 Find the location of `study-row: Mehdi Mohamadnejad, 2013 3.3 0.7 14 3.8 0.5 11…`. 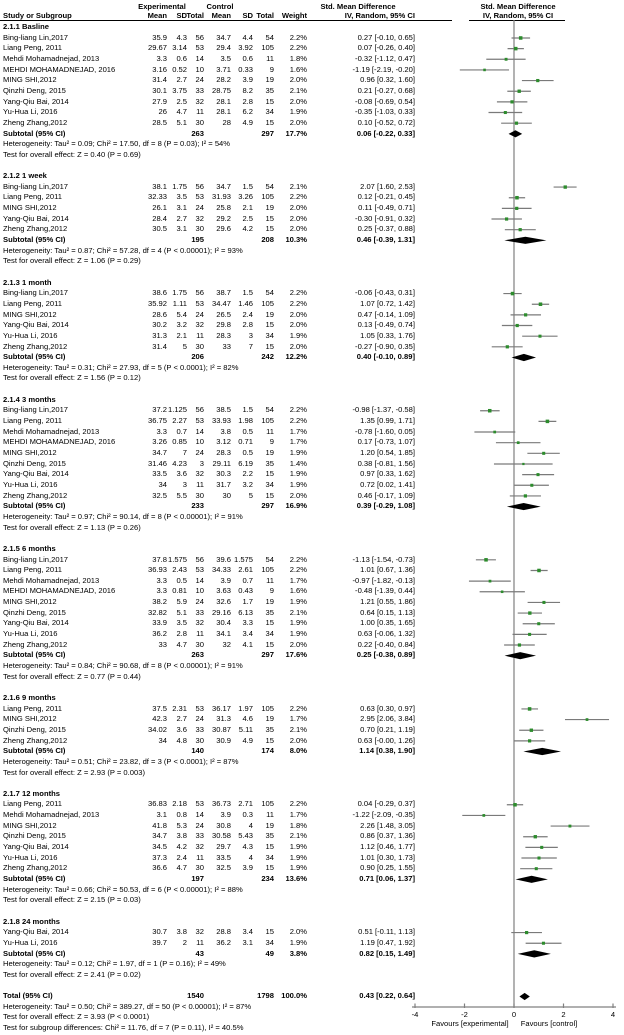

study-row: Mehdi Mohamadnejad, 2013 3.3 0.7 14 3.8 0.5 11… is located at coordinates (230, 432).